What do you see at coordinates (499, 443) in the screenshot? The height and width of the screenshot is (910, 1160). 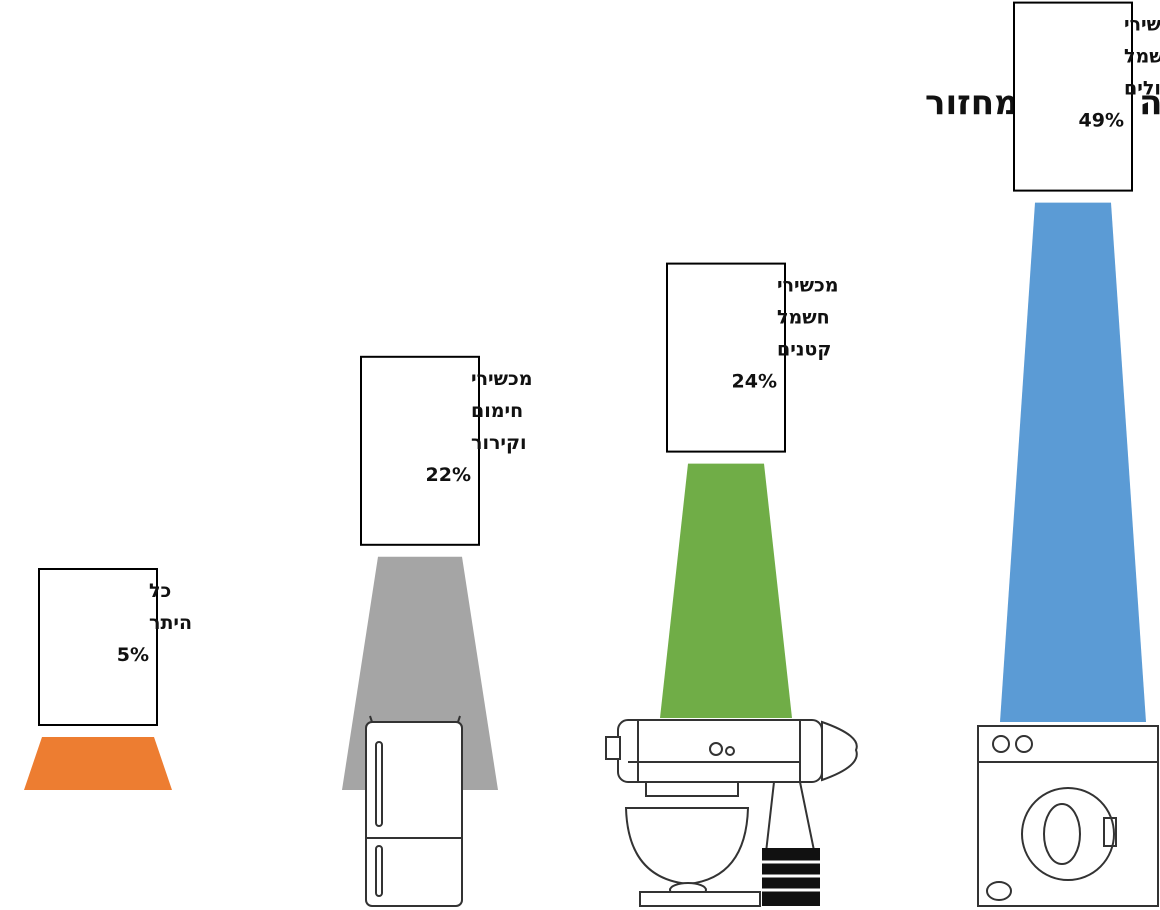 I see `category-label-line: וקירור` at bounding box center [499, 443].